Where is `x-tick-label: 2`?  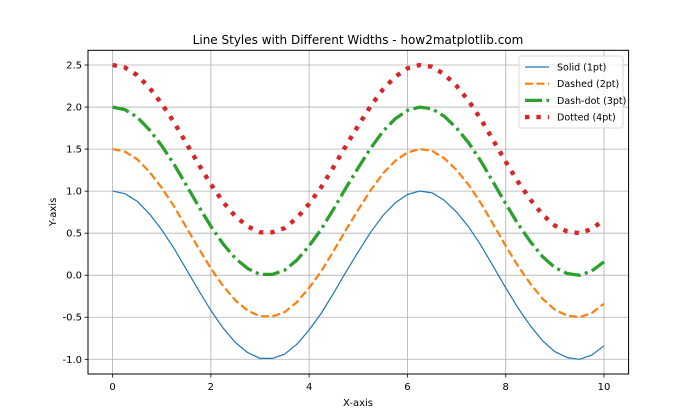 x-tick-label: 2 is located at coordinates (211, 387).